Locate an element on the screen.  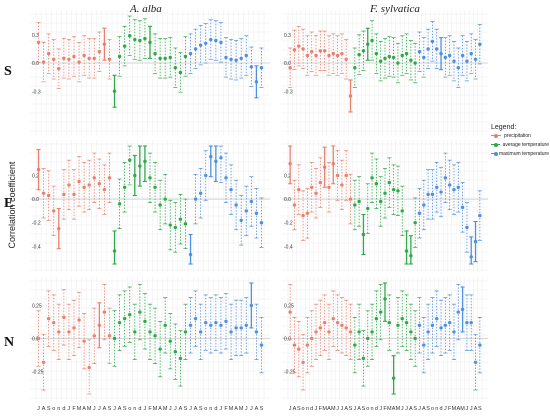
row-label-n: N is located at coordinates (9, 342).